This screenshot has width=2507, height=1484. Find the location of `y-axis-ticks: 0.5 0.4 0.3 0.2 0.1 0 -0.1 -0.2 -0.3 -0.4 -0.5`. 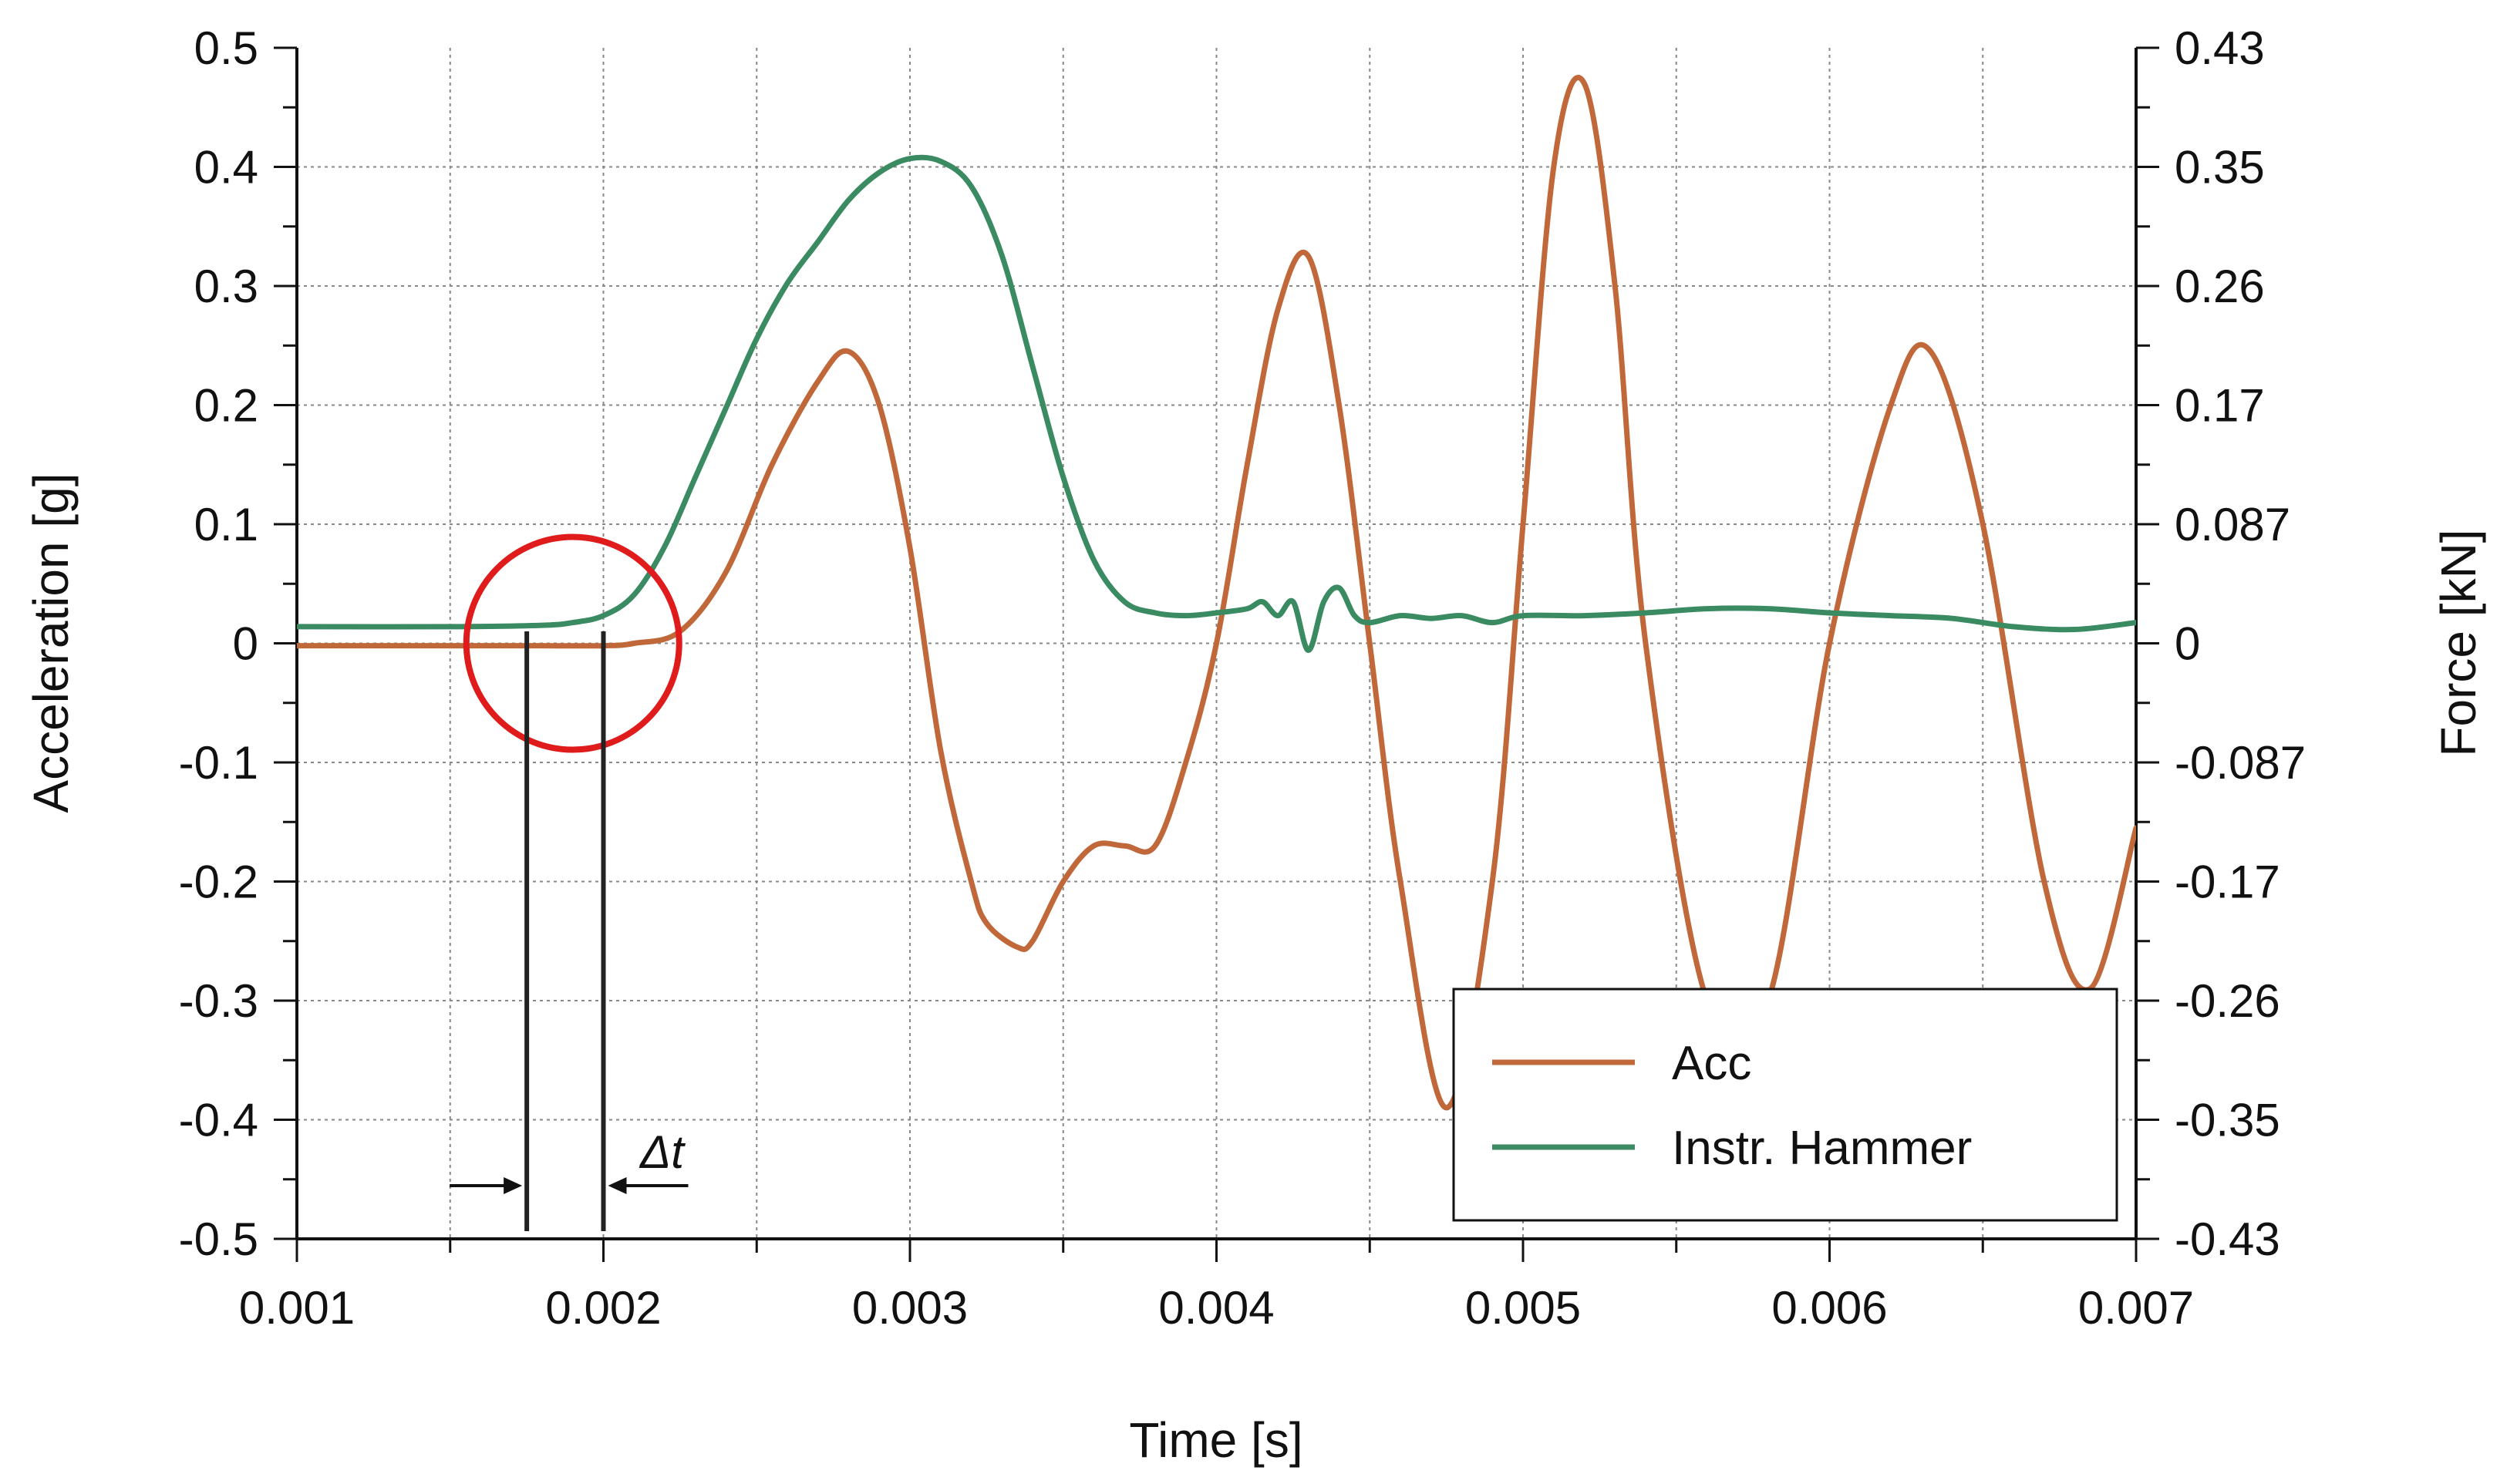

y-axis-ticks: 0.5 0.4 0.3 0.2 0.1 0 -0.1 -0.2 -0.3 -0.4 -0.5 is located at coordinates (238, 643).